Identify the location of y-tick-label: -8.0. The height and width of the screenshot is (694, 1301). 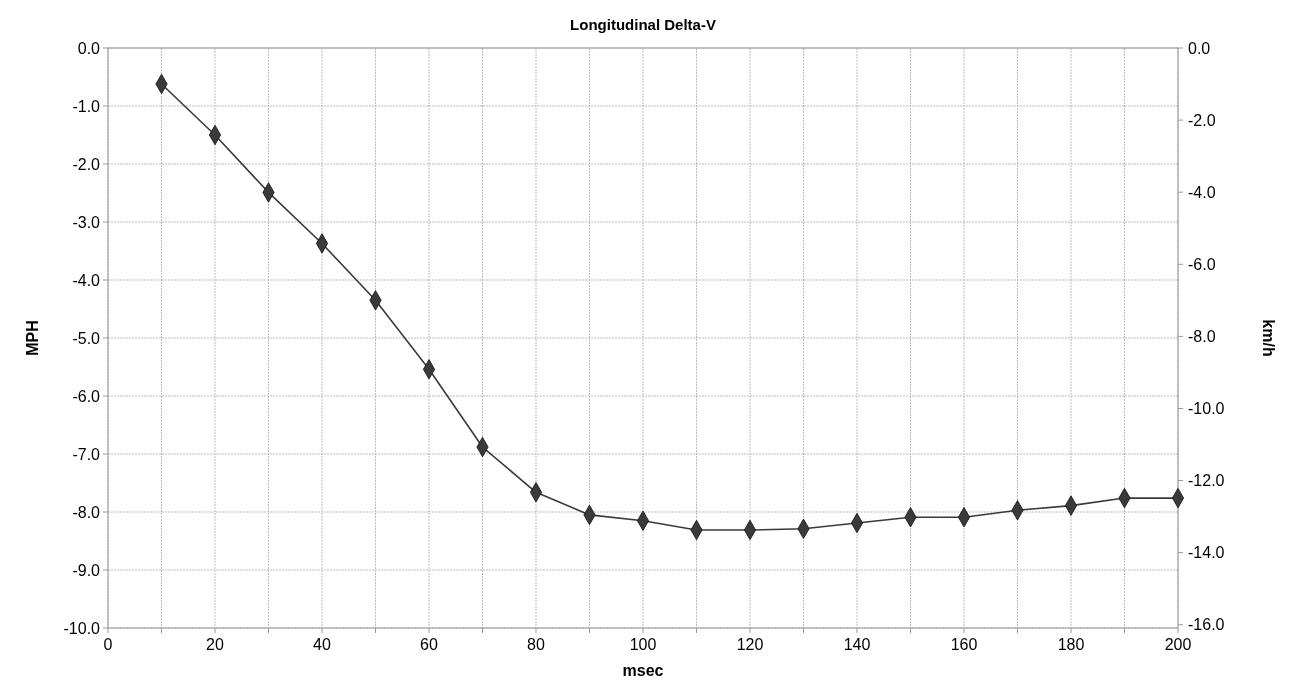
(86, 512).